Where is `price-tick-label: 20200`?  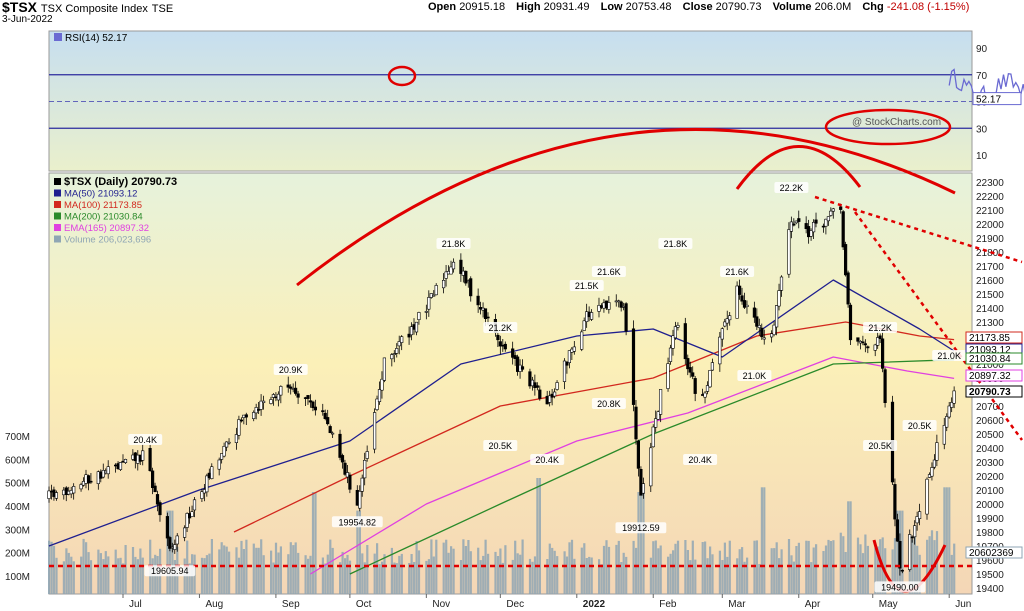 price-tick-label: 20200 is located at coordinates (990, 477).